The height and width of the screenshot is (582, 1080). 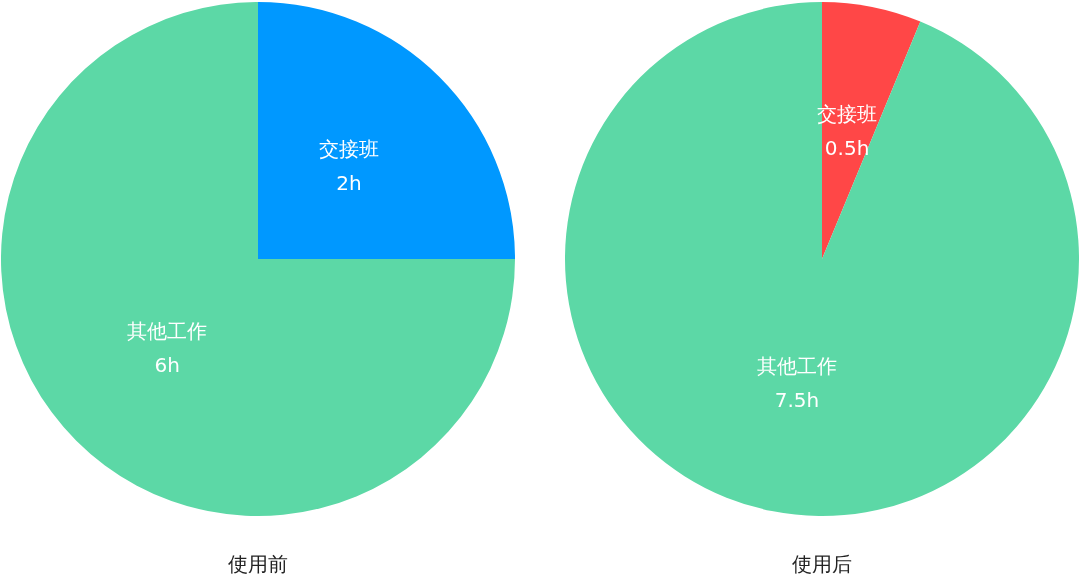 I want to click on text: 使用前, so click(x=258, y=564).